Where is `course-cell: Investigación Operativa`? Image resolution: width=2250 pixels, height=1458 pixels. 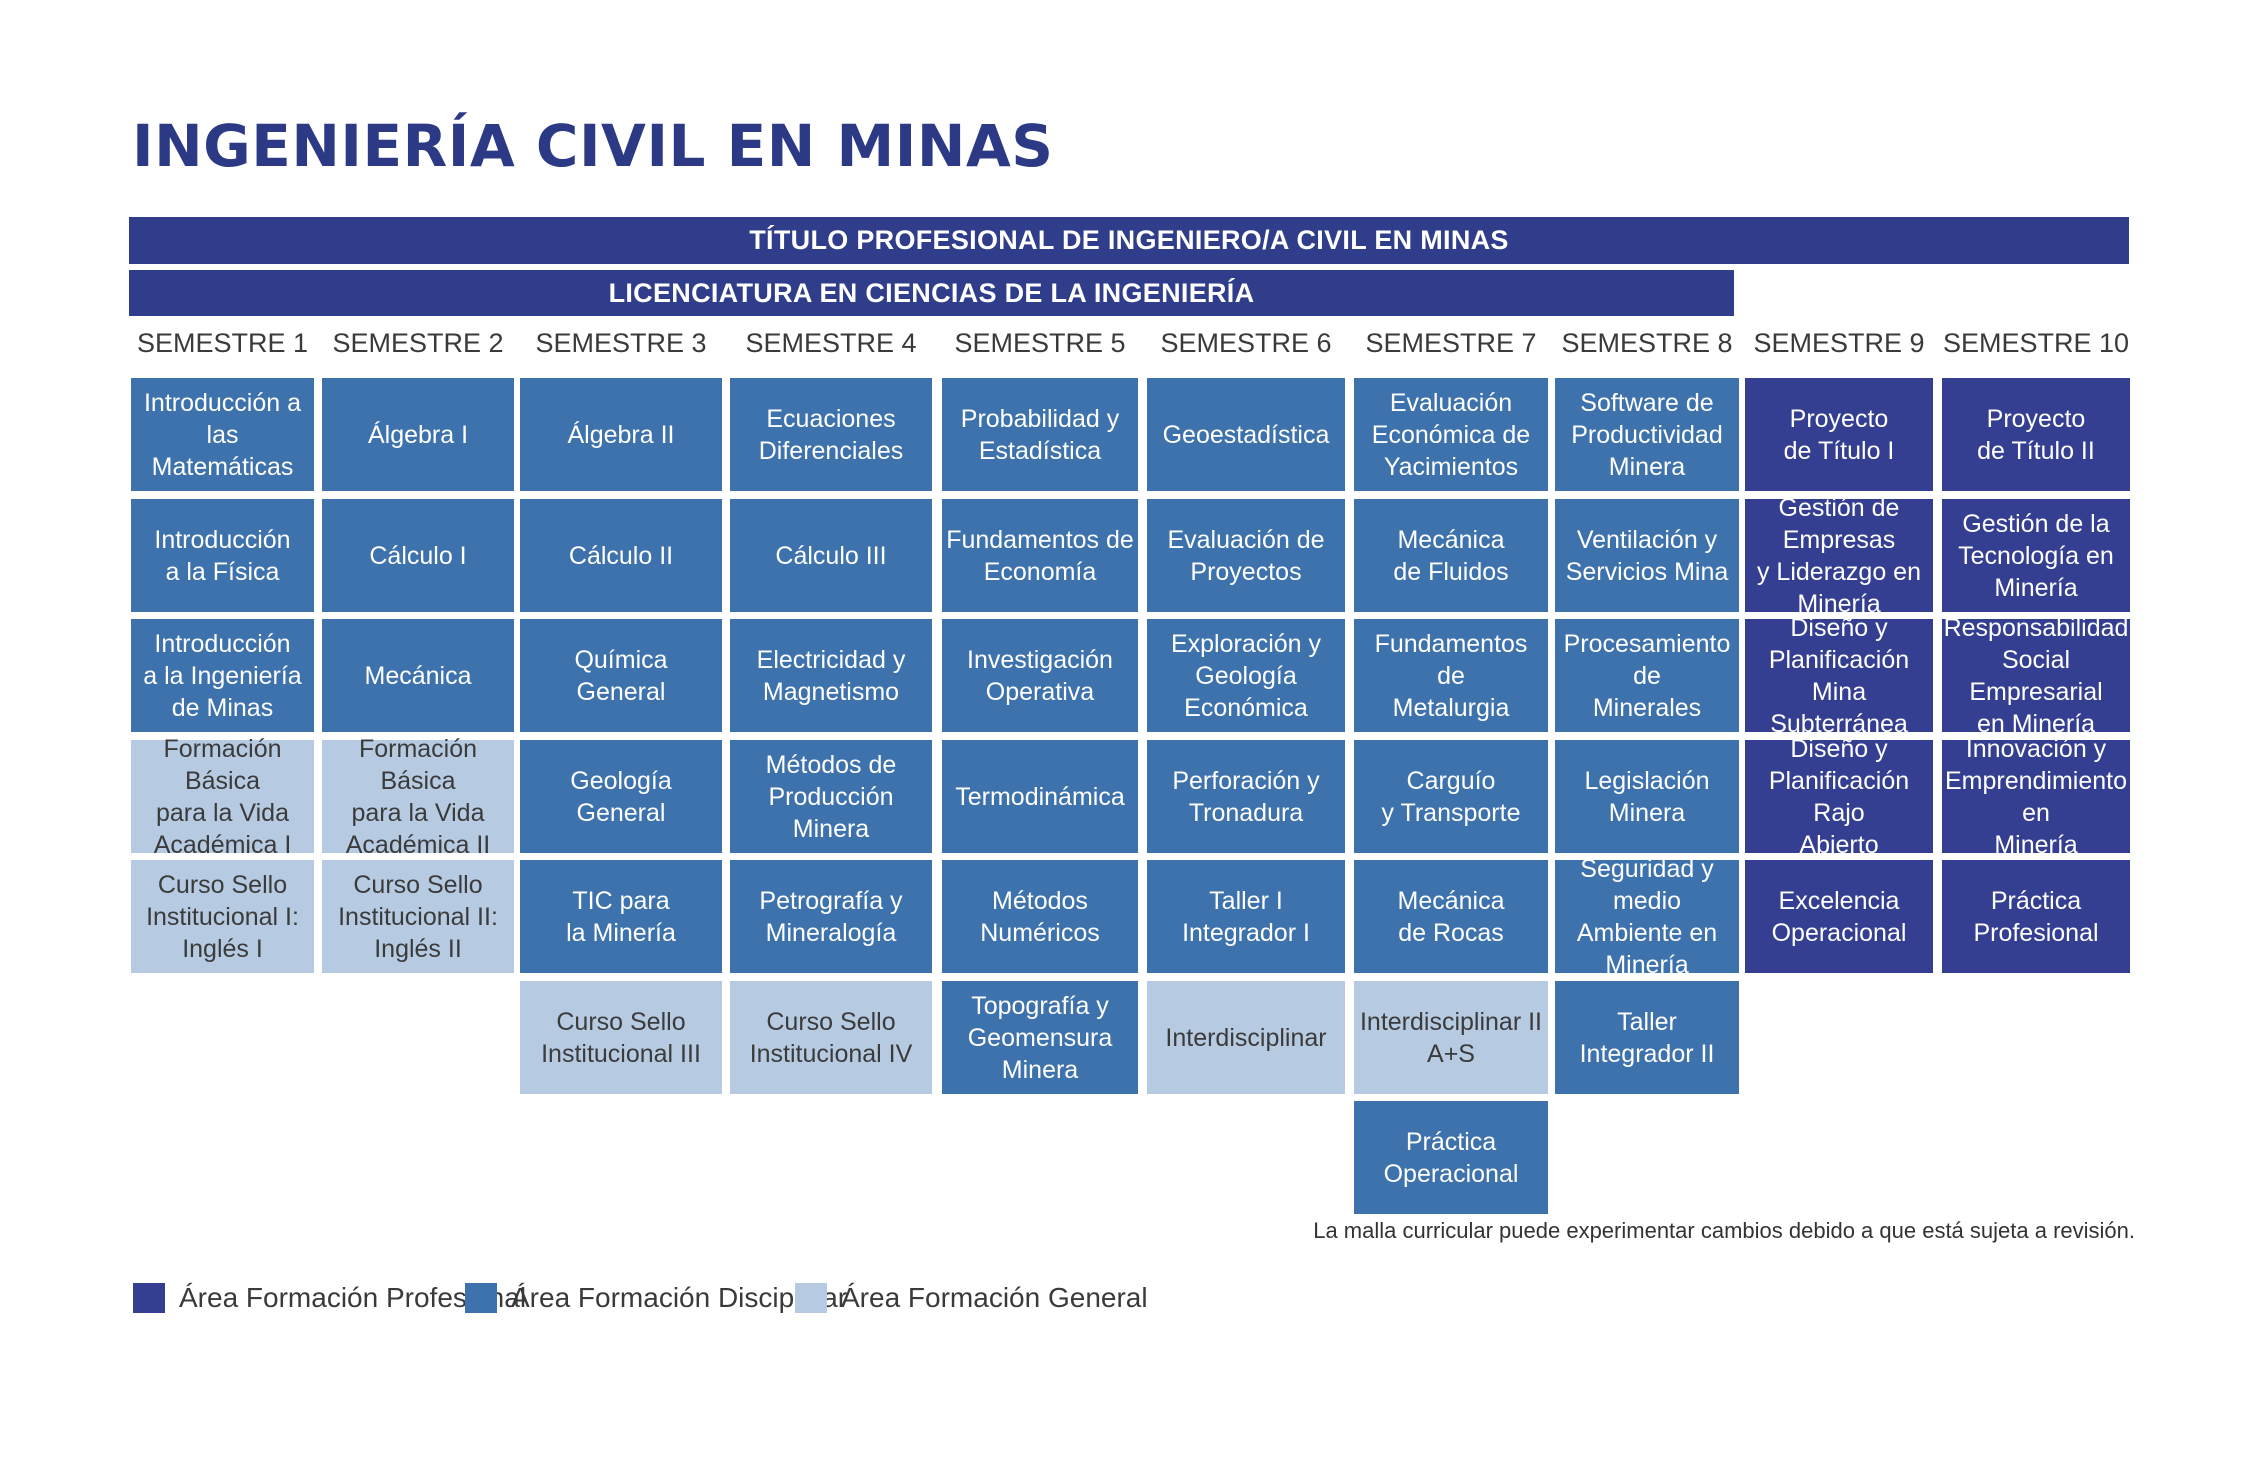 course-cell: Investigación Operativa is located at coordinates (1040, 675).